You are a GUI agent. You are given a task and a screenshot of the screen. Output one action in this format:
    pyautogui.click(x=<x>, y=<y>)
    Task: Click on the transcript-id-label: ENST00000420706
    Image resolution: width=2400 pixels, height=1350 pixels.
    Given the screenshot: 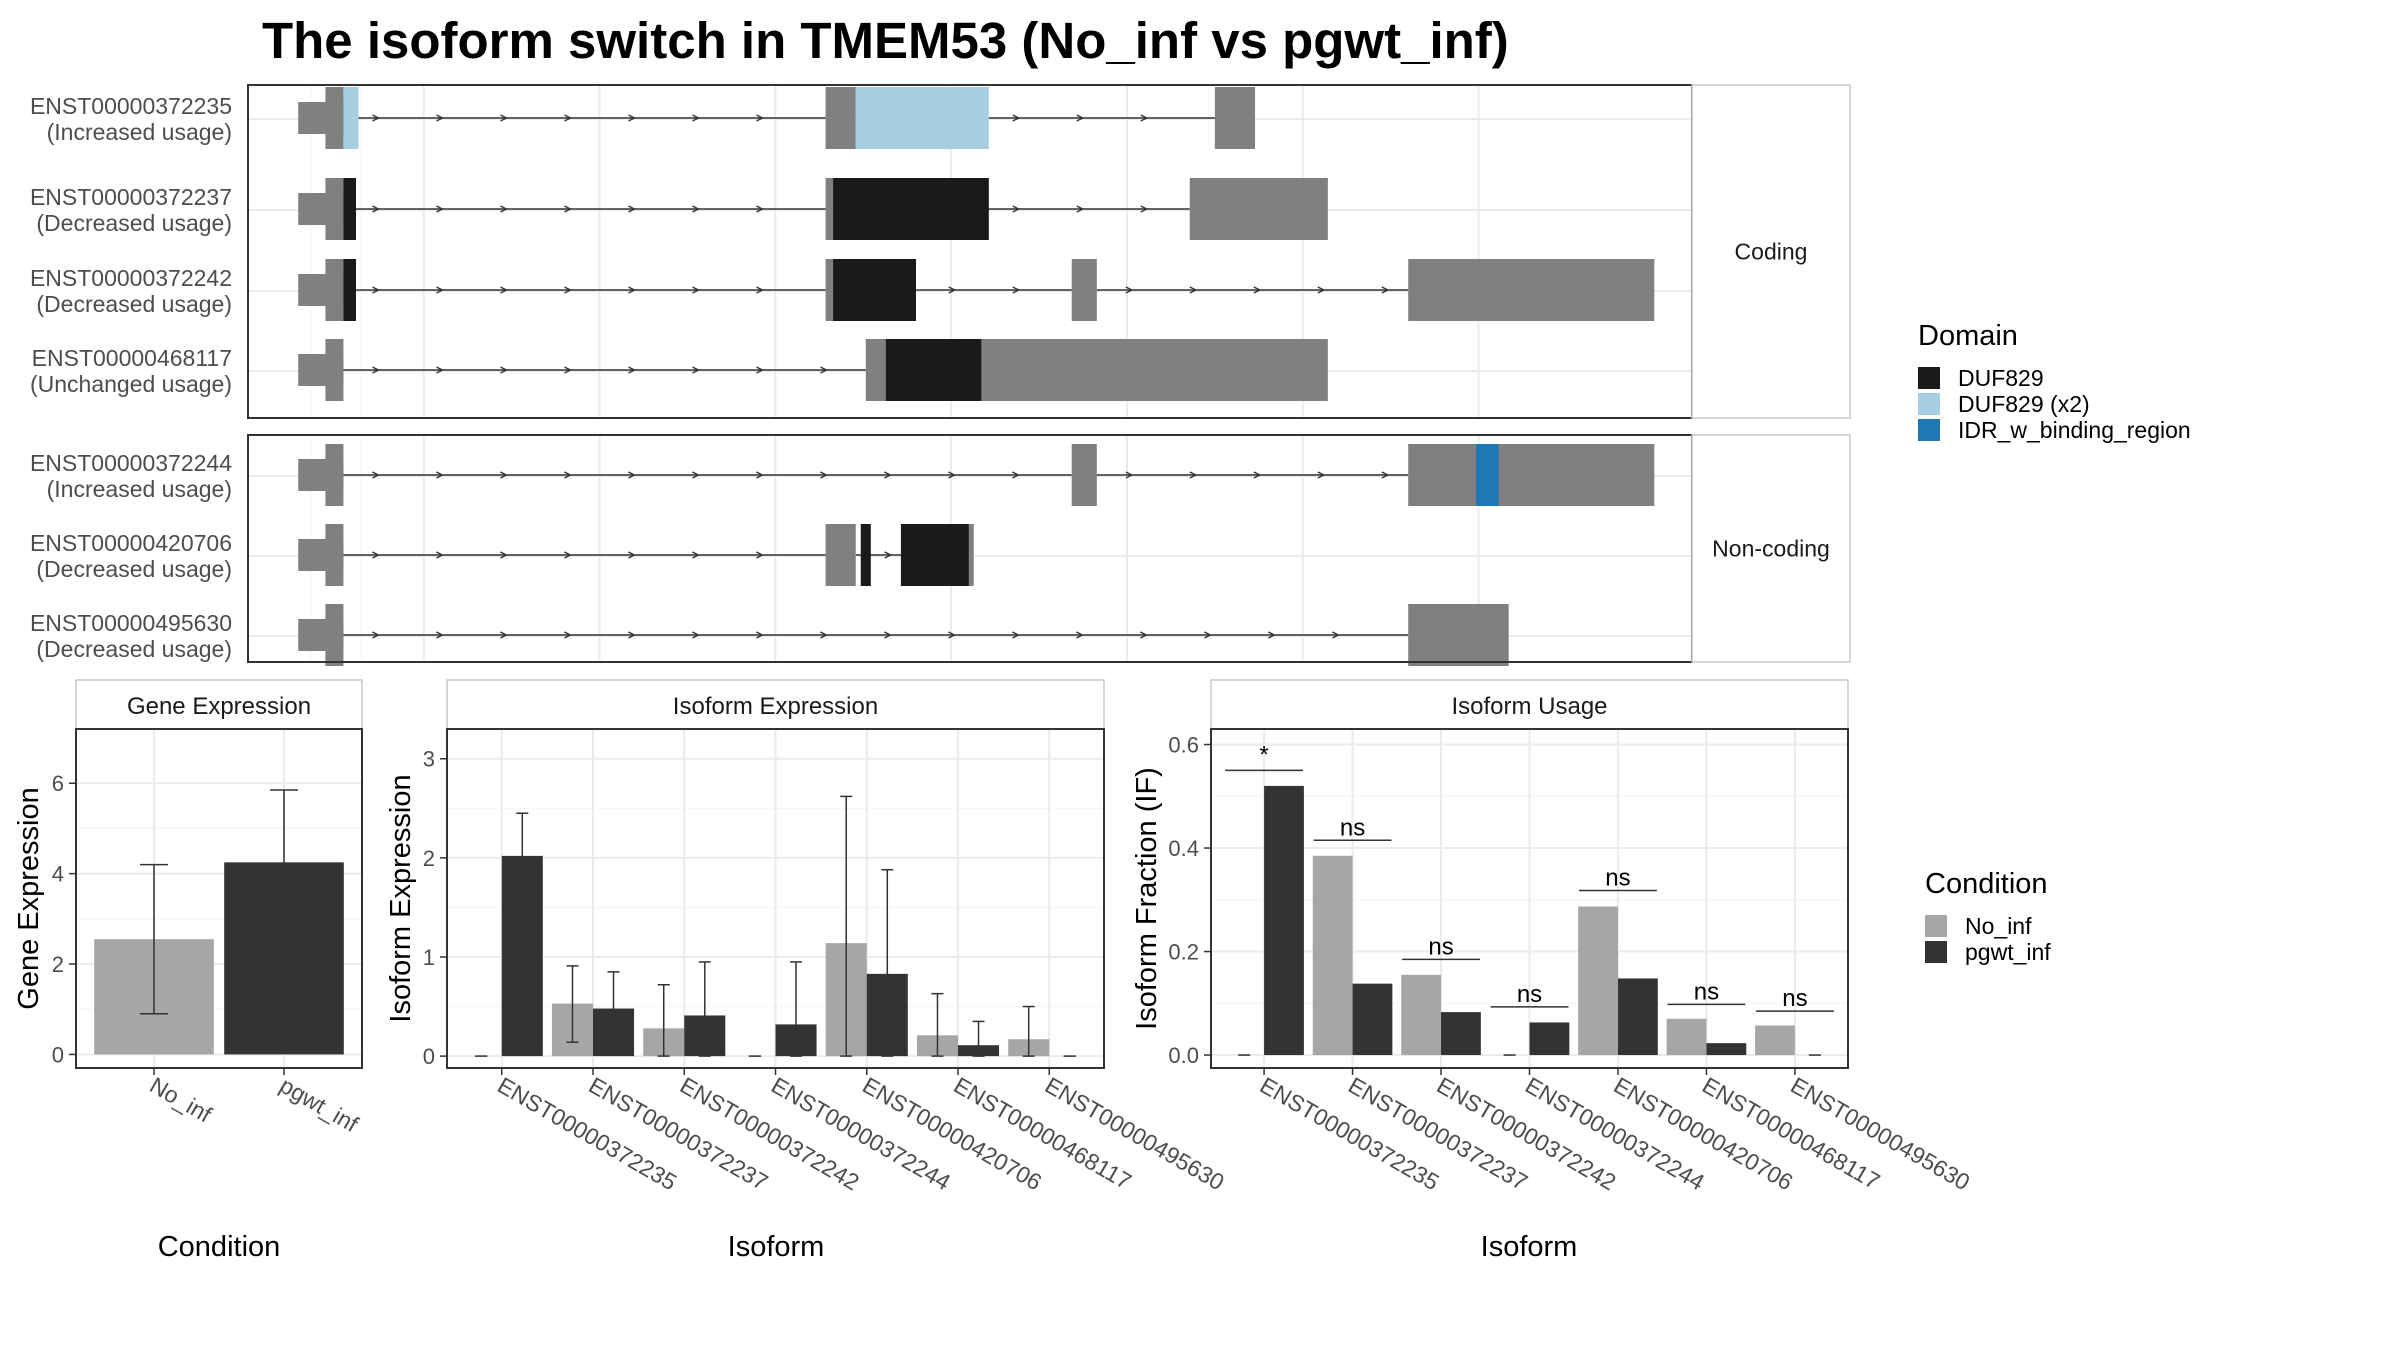 What is the action you would take?
    pyautogui.click(x=131, y=543)
    